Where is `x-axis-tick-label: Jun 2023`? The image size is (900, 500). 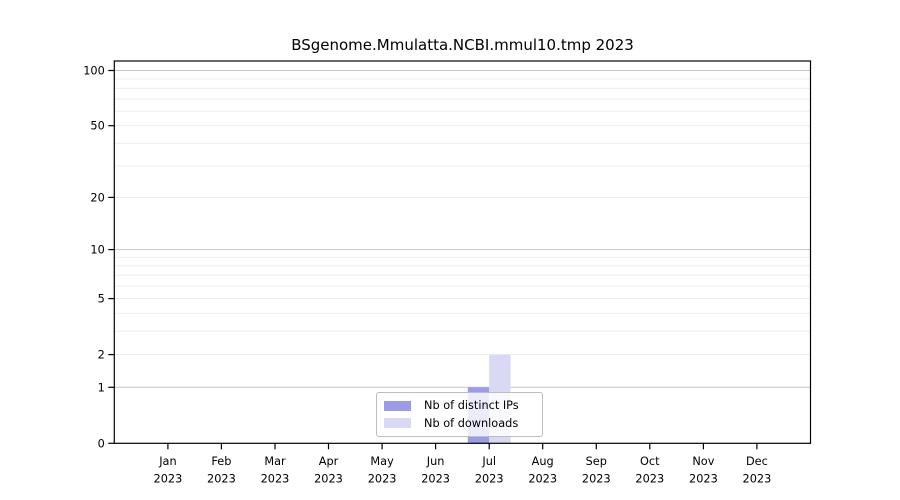 x-axis-tick-label: Jun 2023 is located at coordinates (435, 470).